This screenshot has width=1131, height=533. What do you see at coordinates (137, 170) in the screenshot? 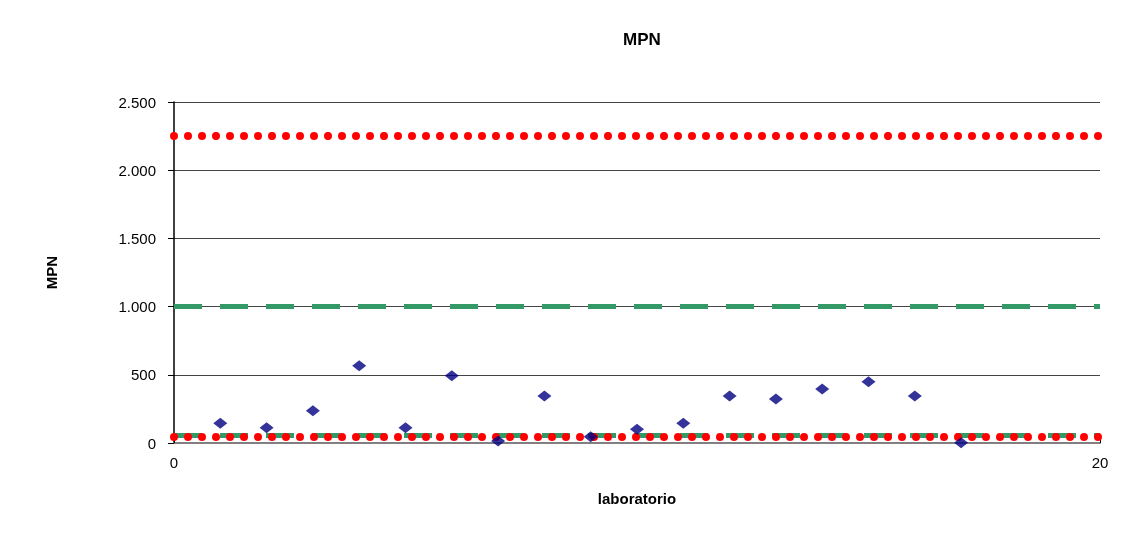
I see `y-tick-label: 2.000` at bounding box center [137, 170].